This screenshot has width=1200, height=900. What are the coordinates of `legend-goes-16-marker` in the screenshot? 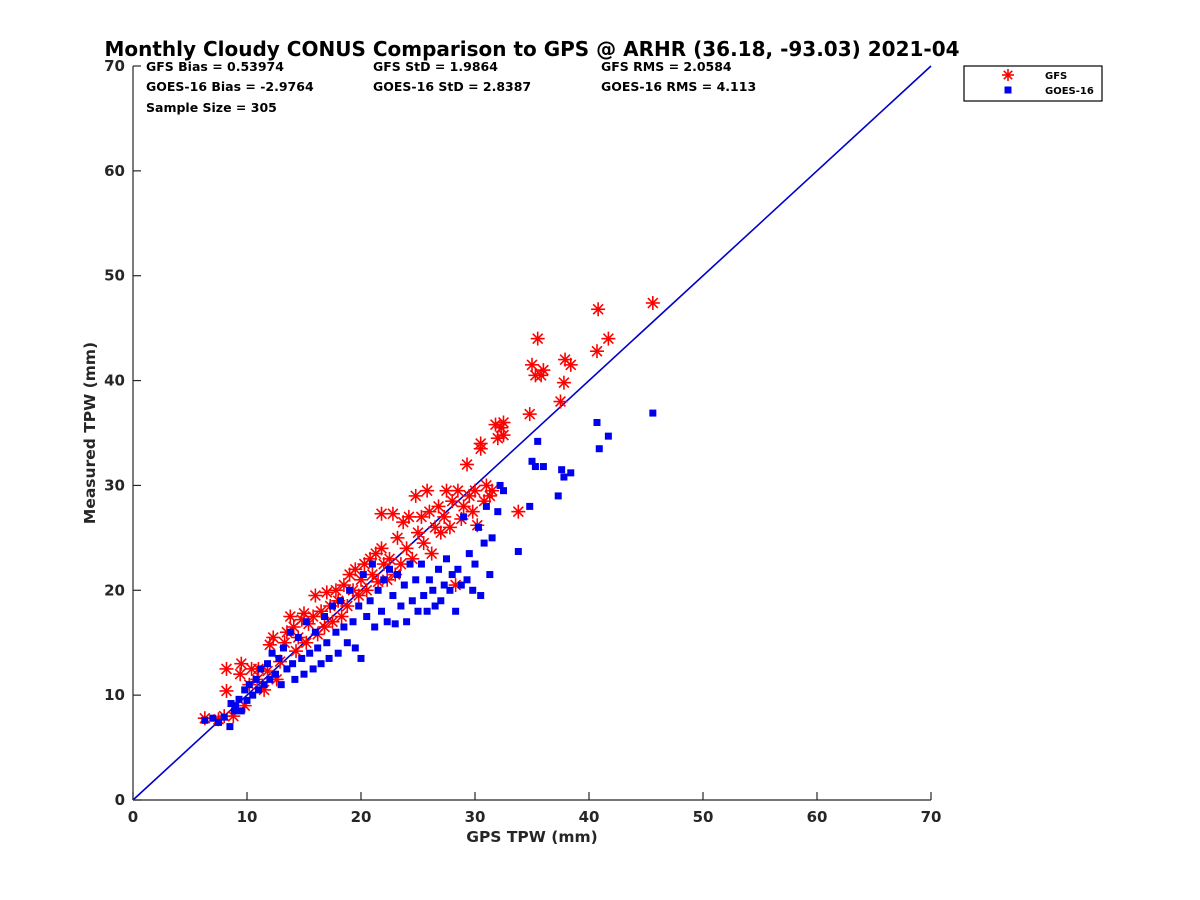 It's located at (1008, 90).